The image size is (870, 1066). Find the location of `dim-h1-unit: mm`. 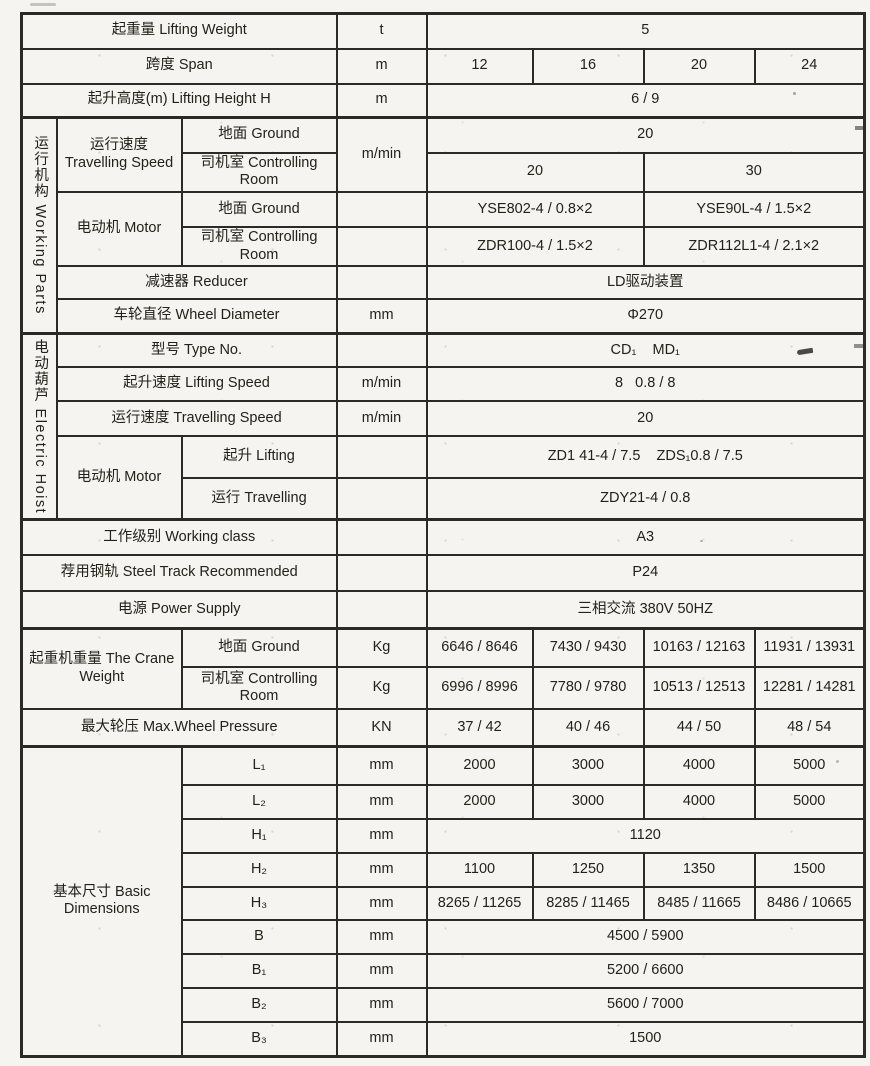

dim-h1-unit: mm is located at coordinates (381, 836).